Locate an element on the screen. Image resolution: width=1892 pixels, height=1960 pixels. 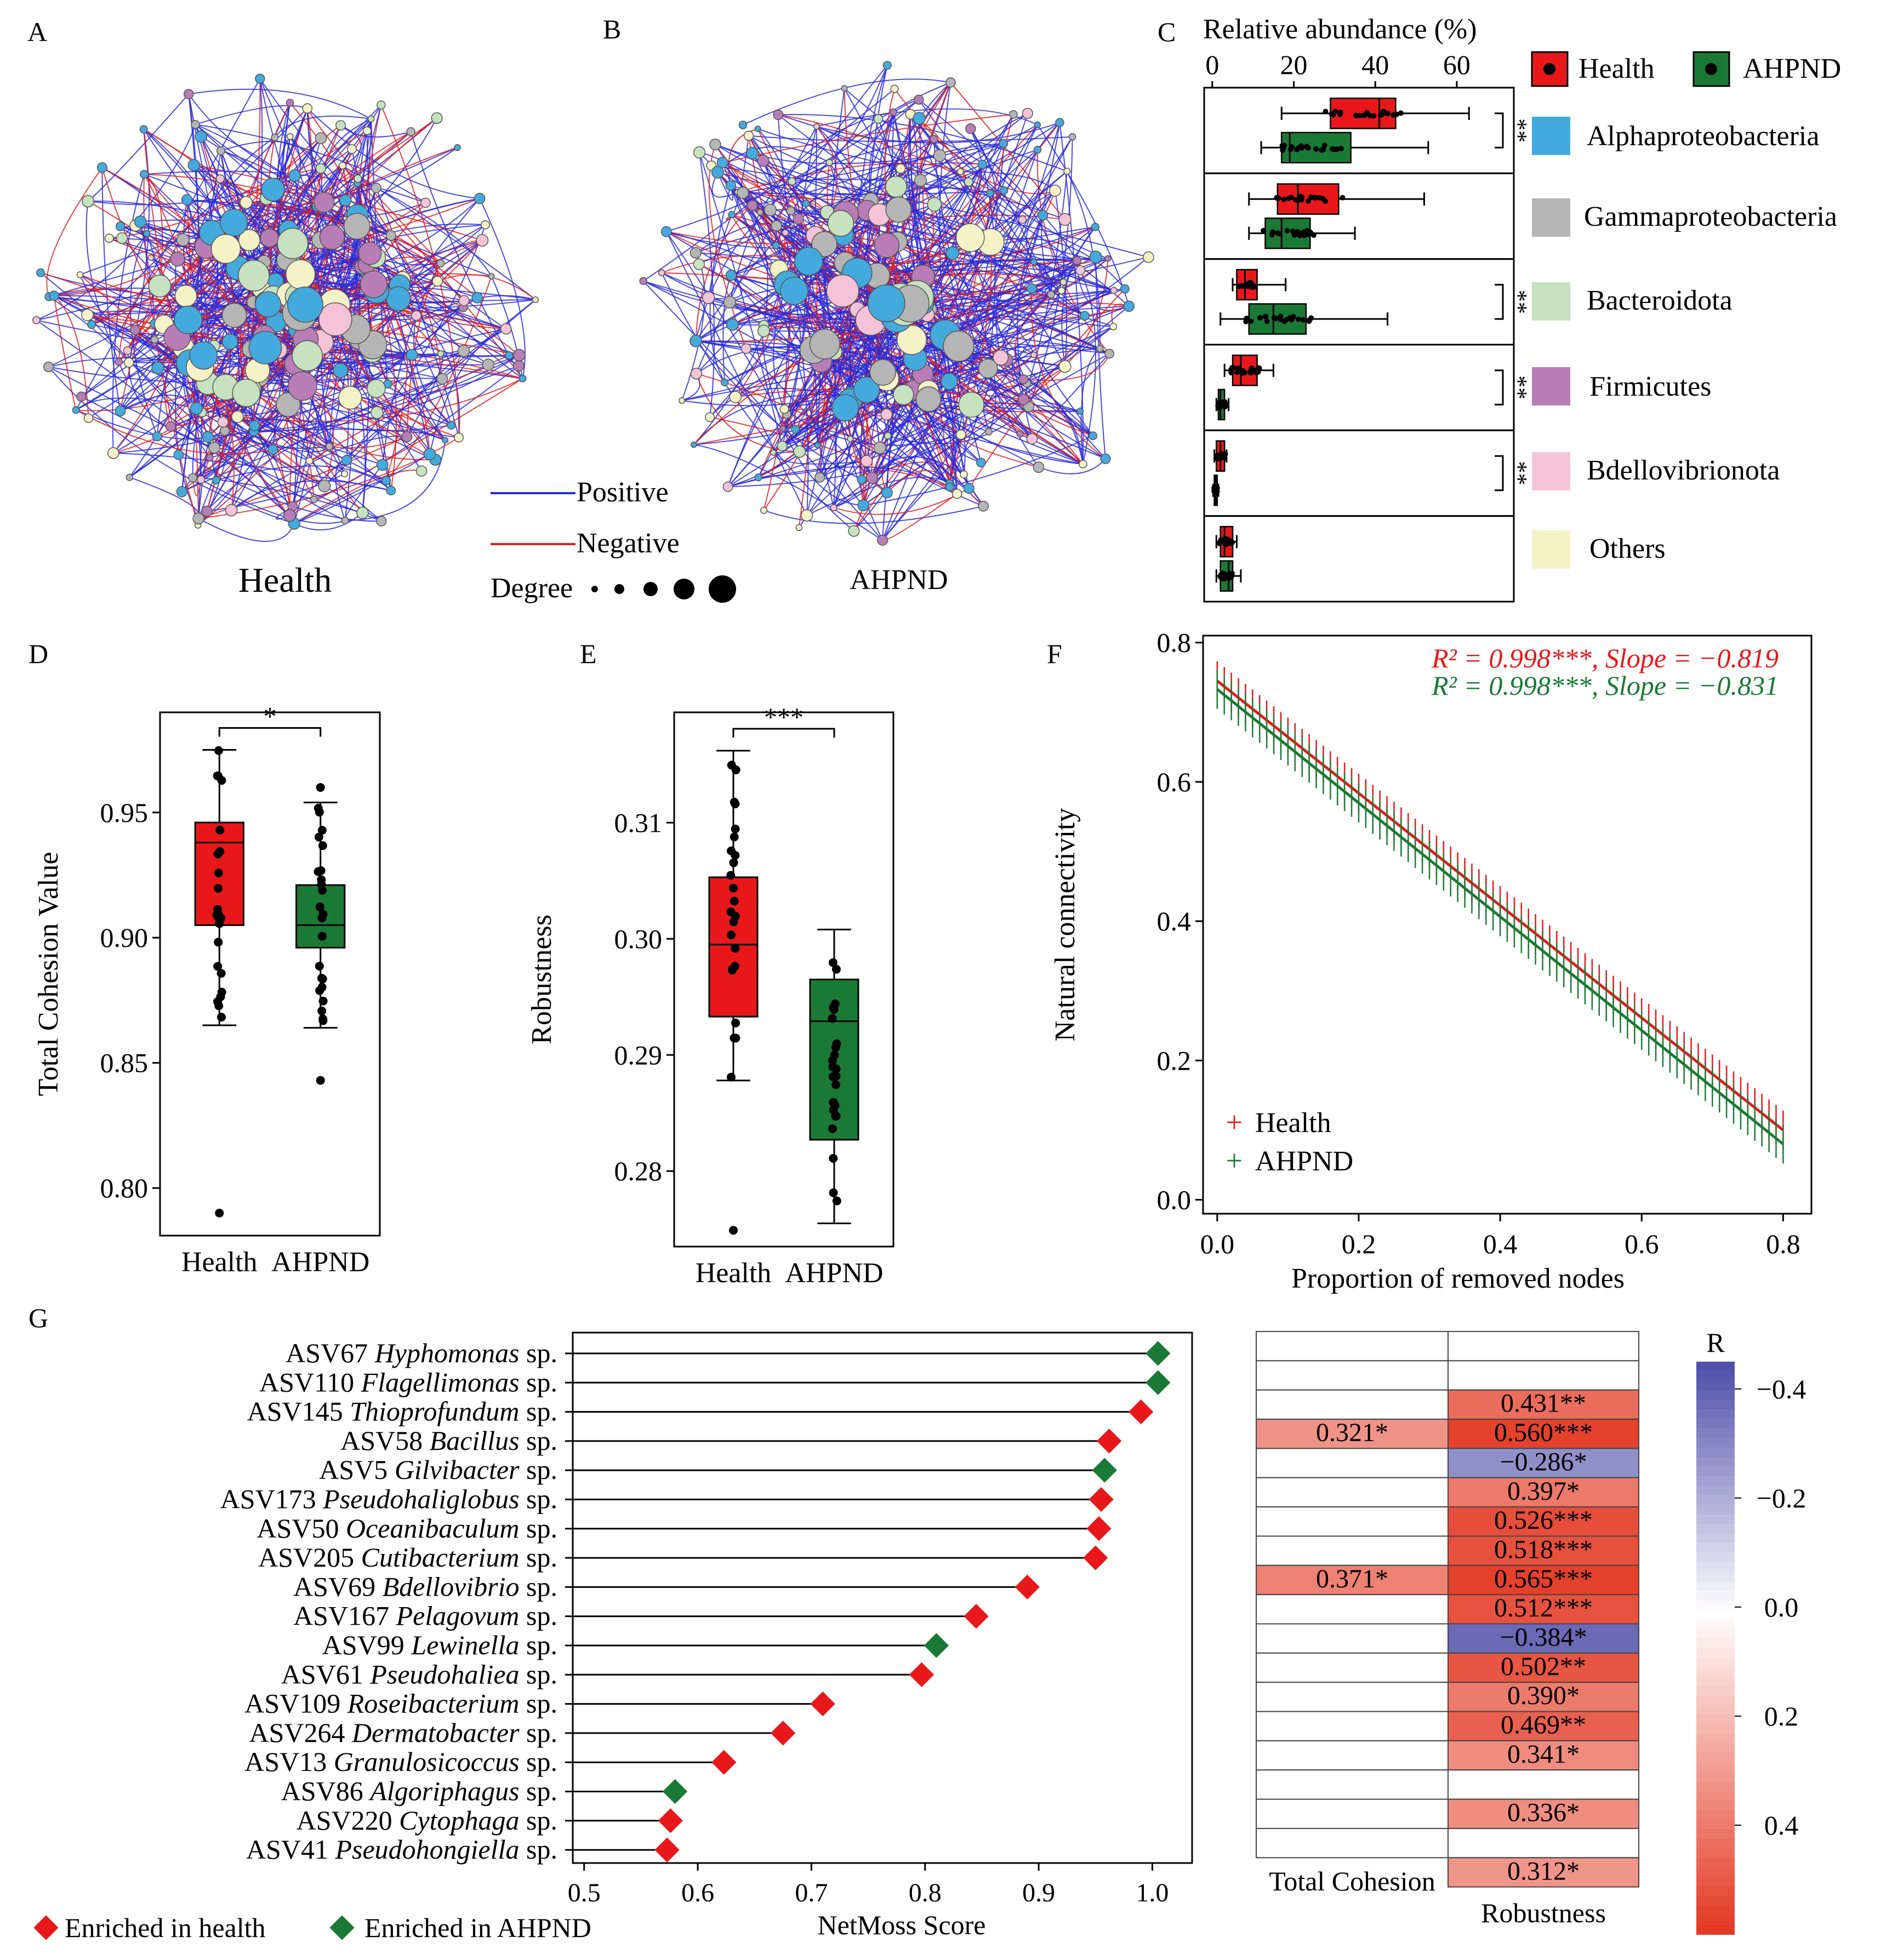
taxon-label: ASV109 Roseibacterium sp. is located at coordinates (400, 1703).